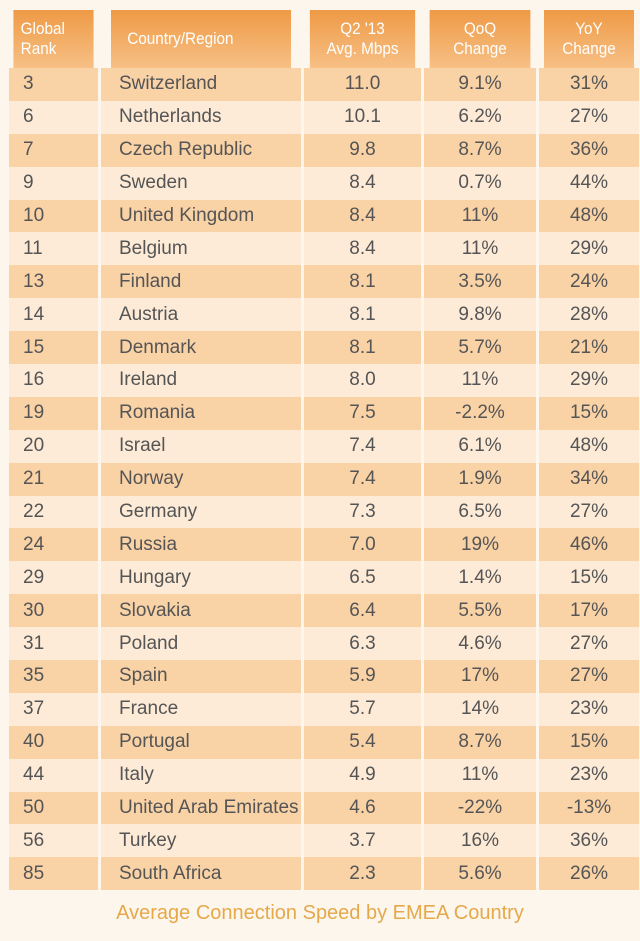  Describe the element at coordinates (53, 348) in the screenshot. I see `cell-rank: 15` at that location.